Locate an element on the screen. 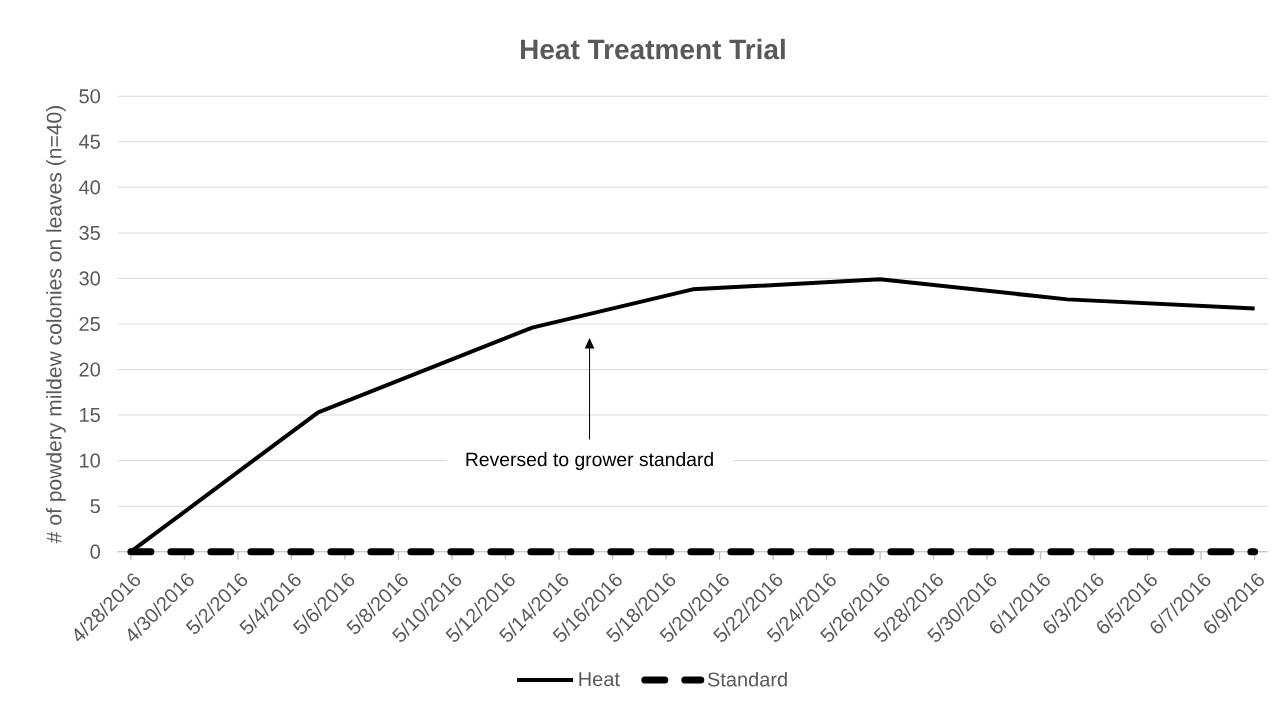 The image size is (1286, 709). legend-label: Heat is located at coordinates (599, 679).